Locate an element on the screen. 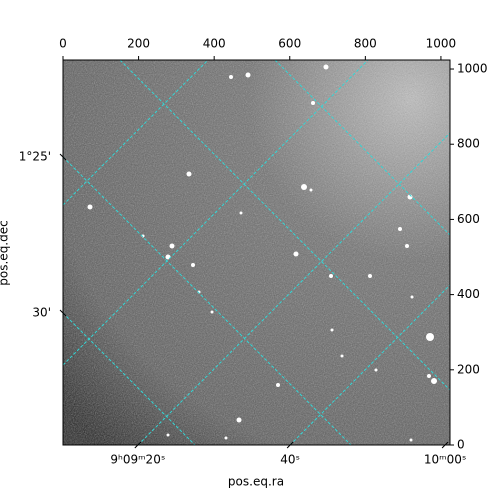 The height and width of the screenshot is (500, 500). y-tick-label: 1000 is located at coordinates (472, 69).